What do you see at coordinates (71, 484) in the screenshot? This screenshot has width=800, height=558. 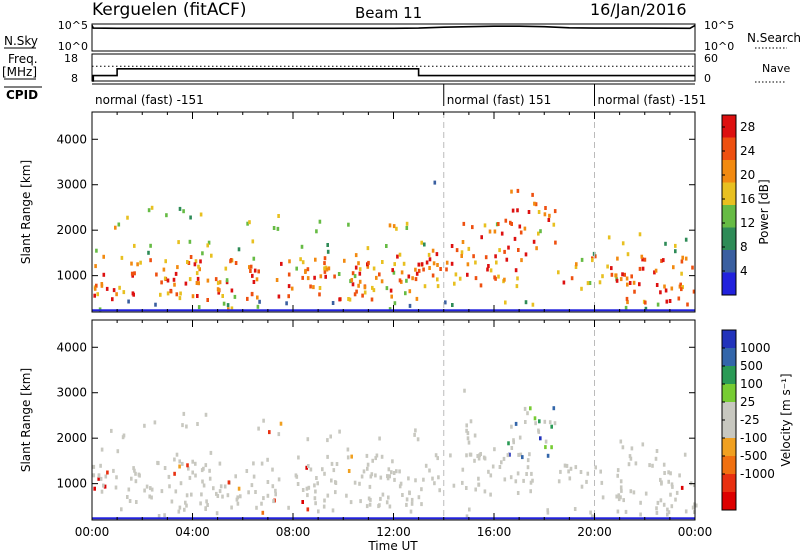 I see `y-tick-label: 1000` at bounding box center [71, 484].